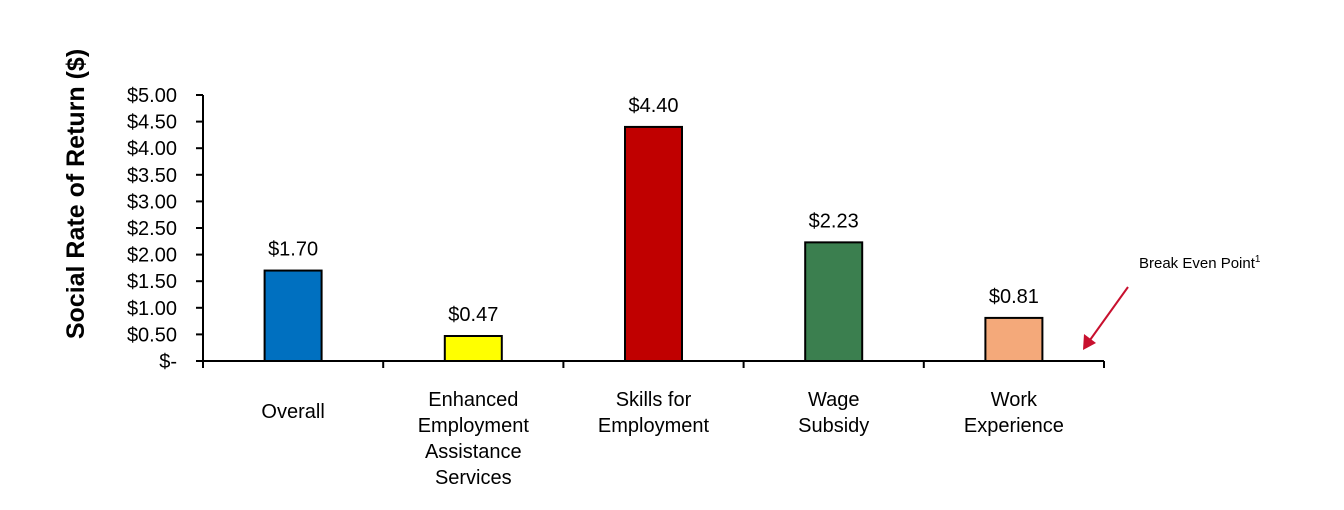 Image resolution: width=1344 pixels, height=510 pixels. What do you see at coordinates (152, 176) in the screenshot?
I see `y-tick-label: $3.50` at bounding box center [152, 176].